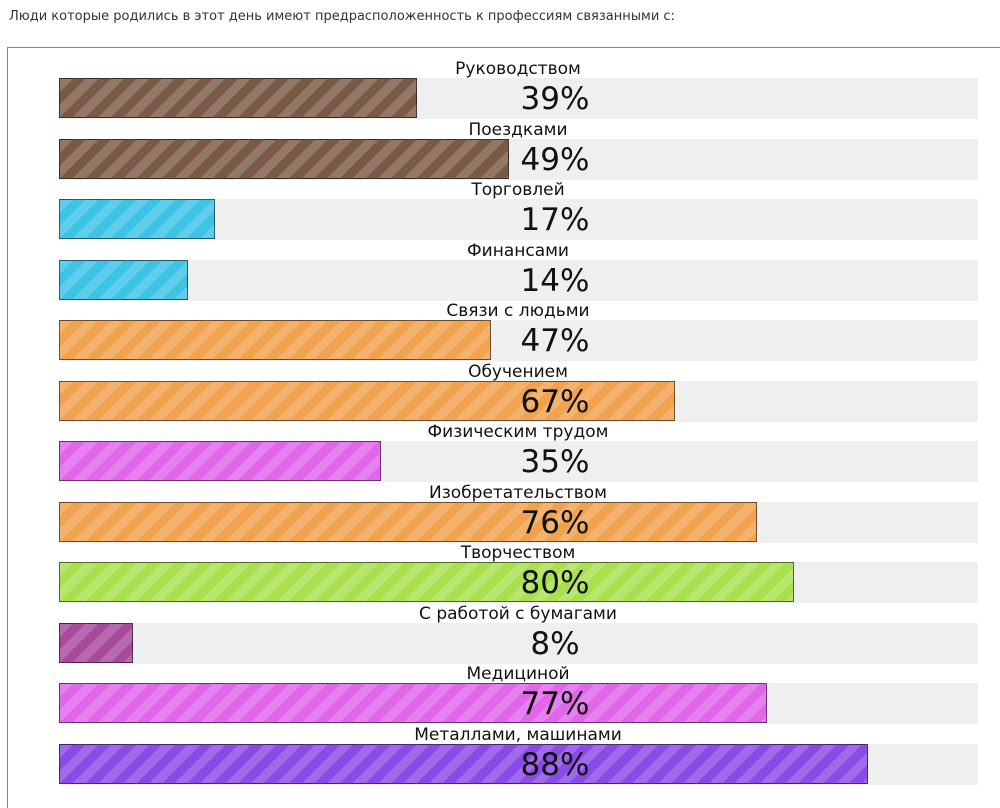  What do you see at coordinates (518, 734) in the screenshot?
I see `bar-category-label: Металлами, машинами` at bounding box center [518, 734].